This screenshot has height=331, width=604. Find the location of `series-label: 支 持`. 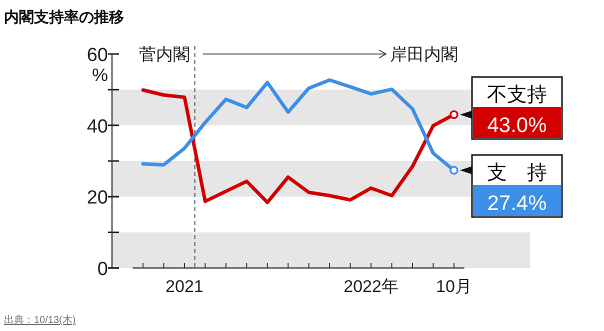

series-label: 支 持 is located at coordinates (517, 173).